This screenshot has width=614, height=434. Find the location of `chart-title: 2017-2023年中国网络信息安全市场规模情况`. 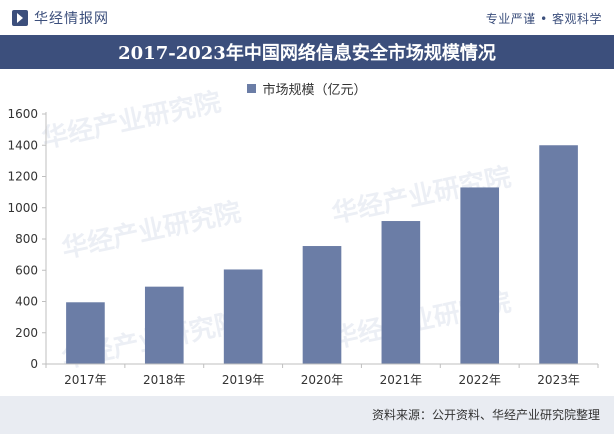

chart-title: 2017-2023年中国网络信息安全市场规模情况 is located at coordinates (307, 53).